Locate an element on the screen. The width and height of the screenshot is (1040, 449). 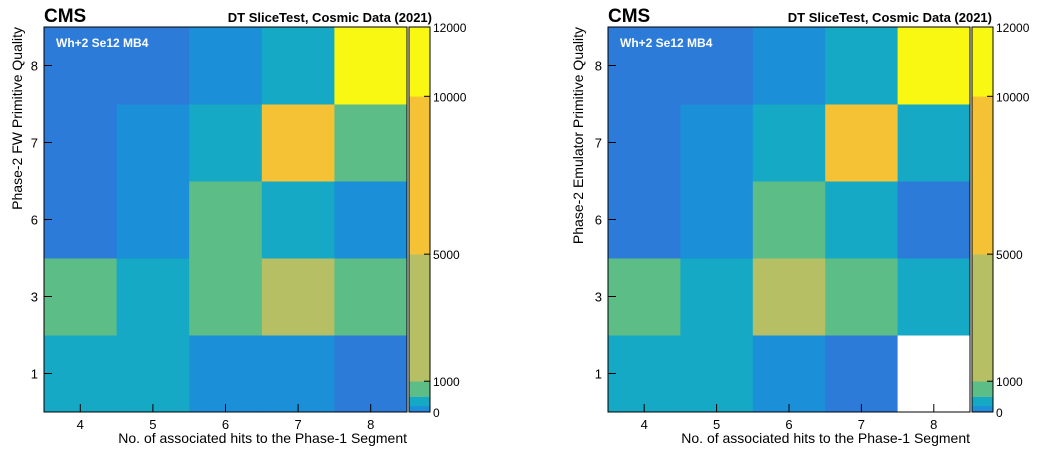
y-axis-title: Phase-2 FW Primitive Quality is located at coordinates (17, 118).